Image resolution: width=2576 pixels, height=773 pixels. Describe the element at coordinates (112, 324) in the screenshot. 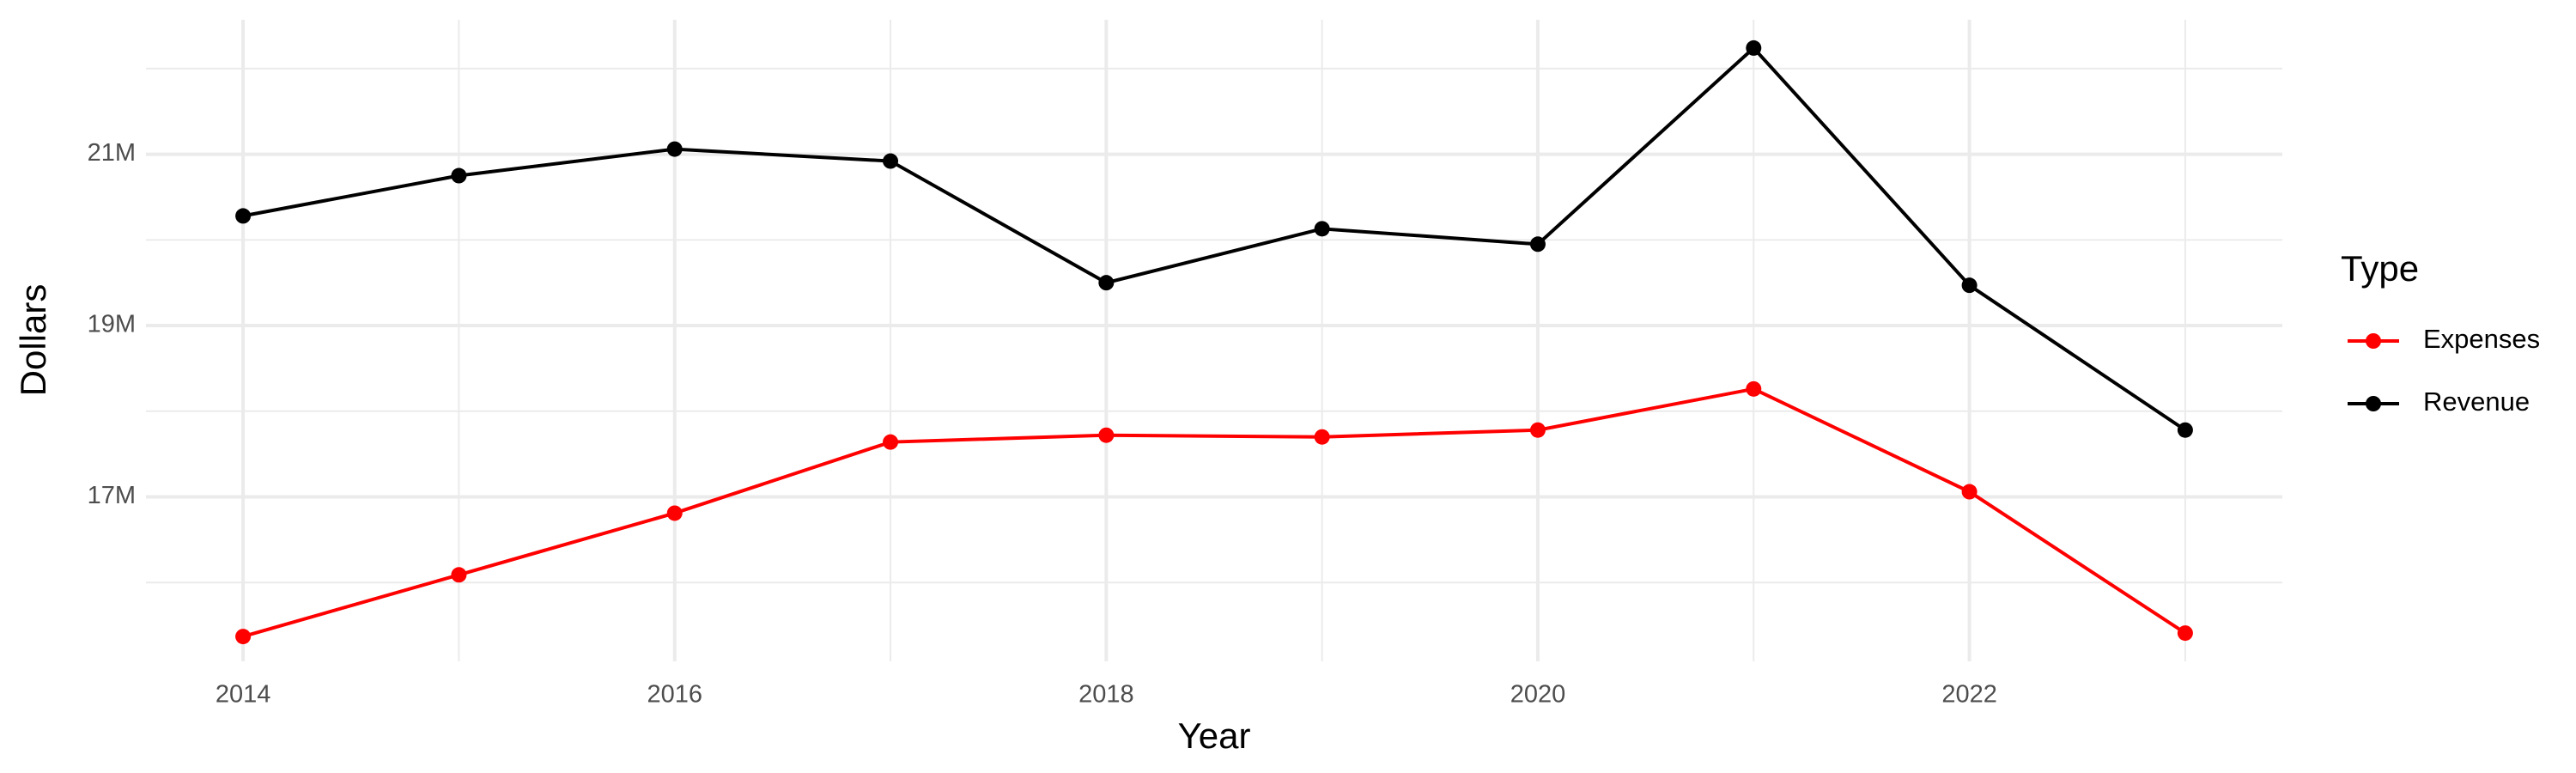

I see `y-tick-label: 19M` at that location.